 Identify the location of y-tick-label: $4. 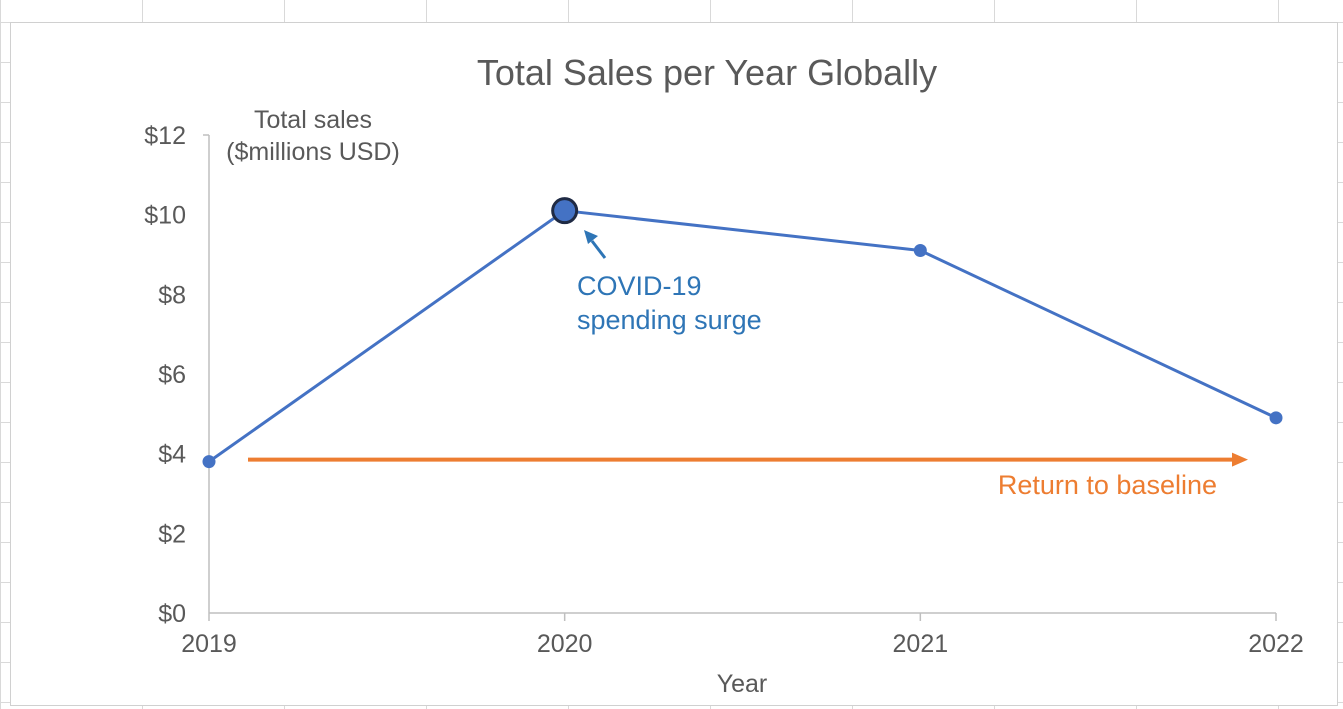
(172, 455).